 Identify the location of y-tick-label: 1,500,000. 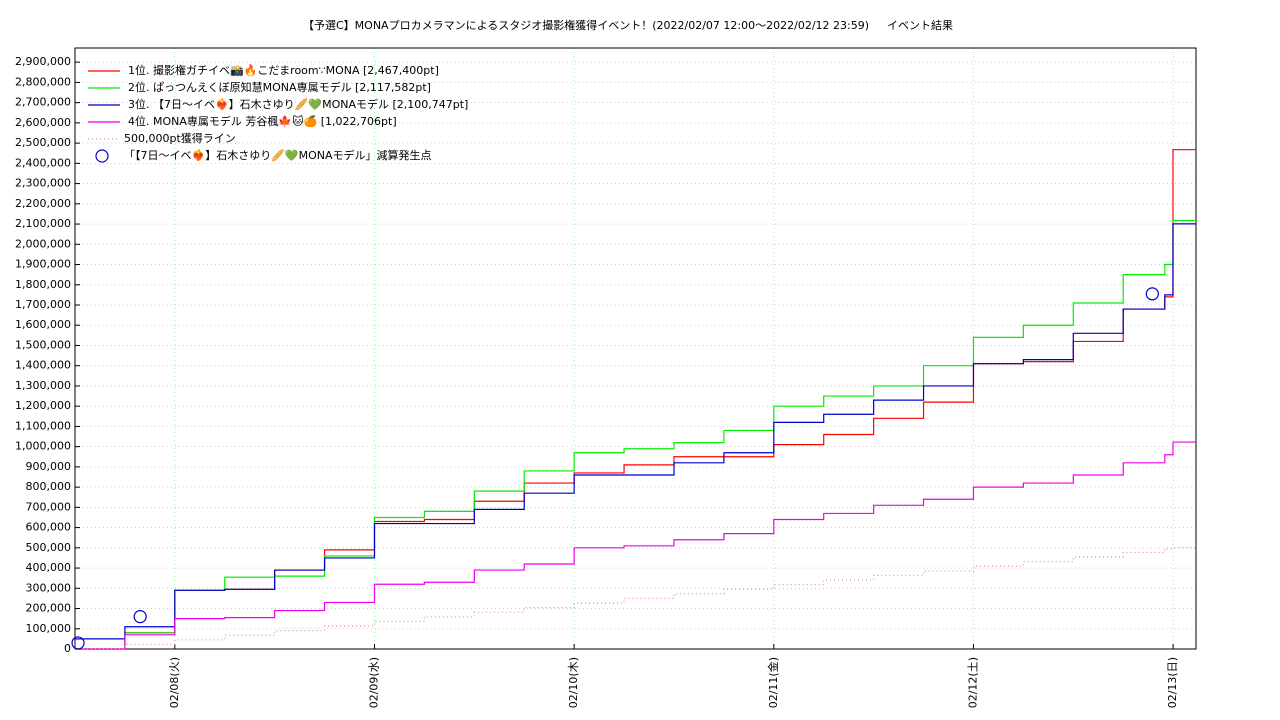
(43, 344).